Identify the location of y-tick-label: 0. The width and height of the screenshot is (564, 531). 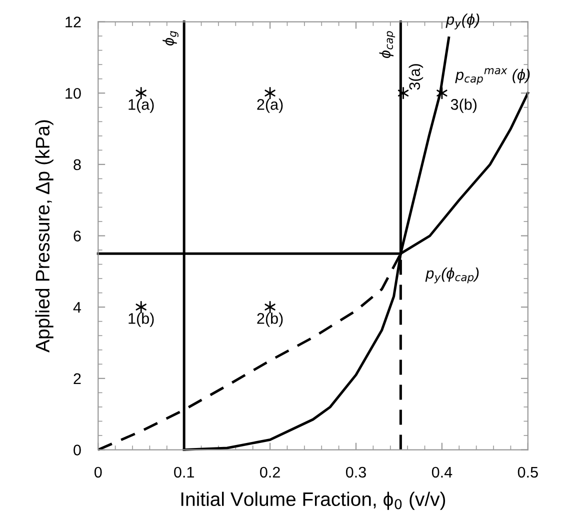
(77, 450).